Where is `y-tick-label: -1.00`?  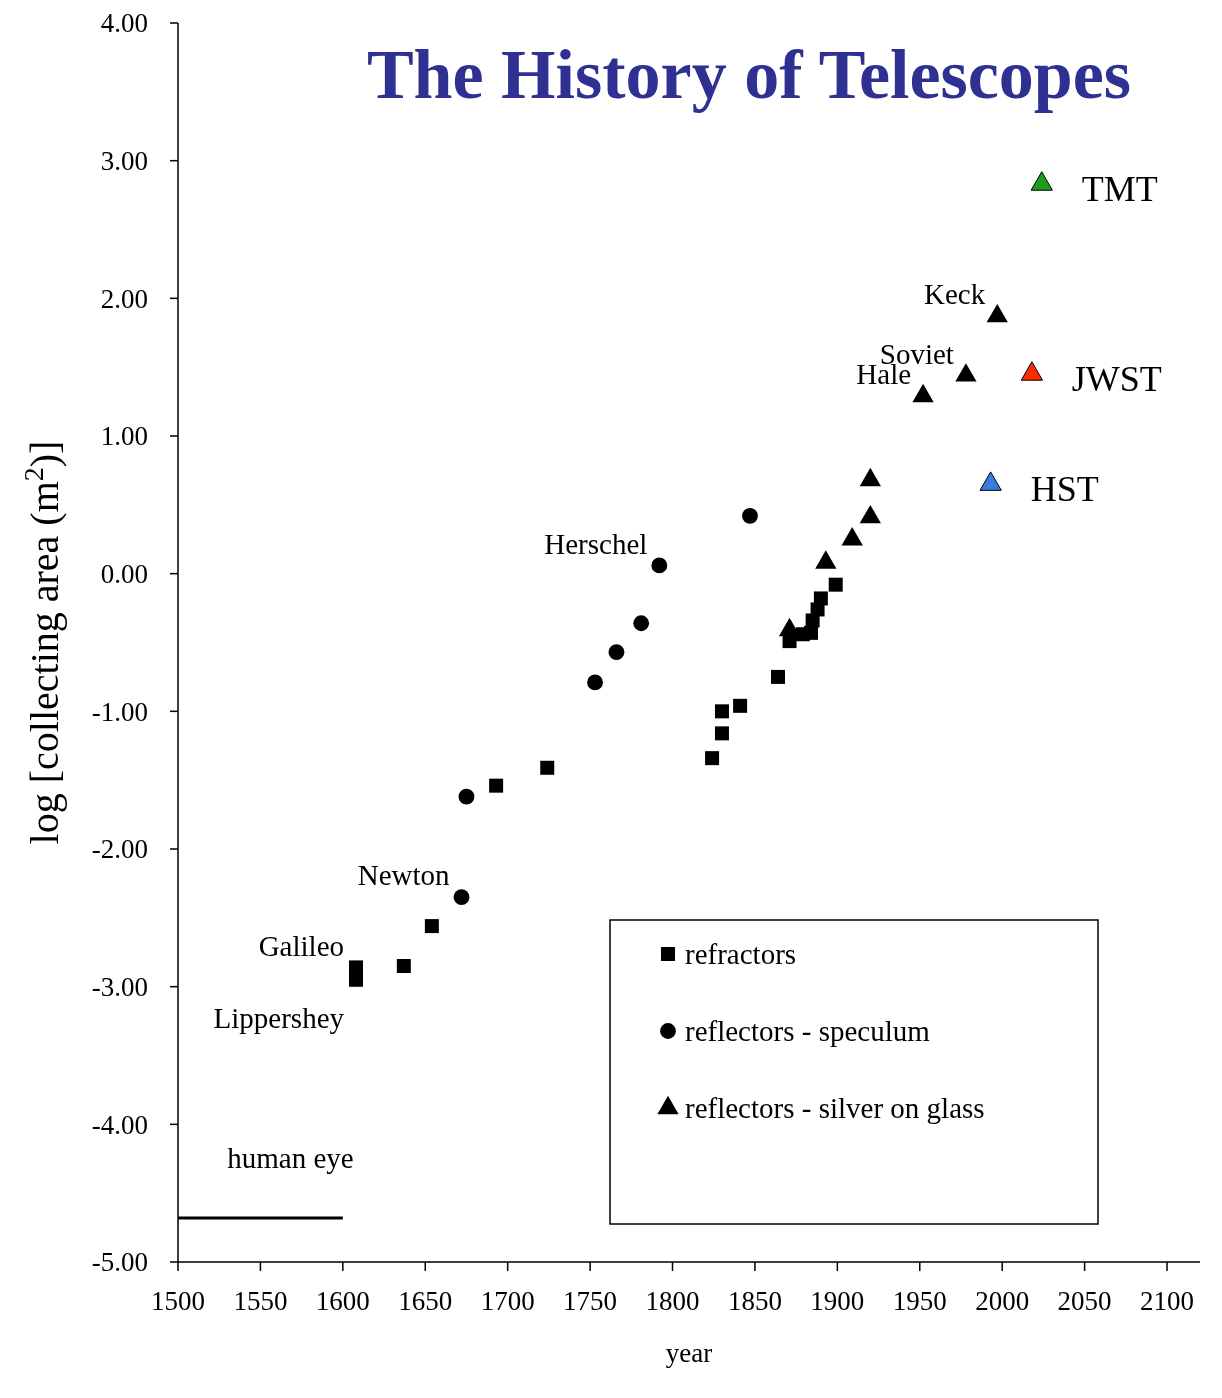
y-tick-label: -1.00 is located at coordinates (119, 711).